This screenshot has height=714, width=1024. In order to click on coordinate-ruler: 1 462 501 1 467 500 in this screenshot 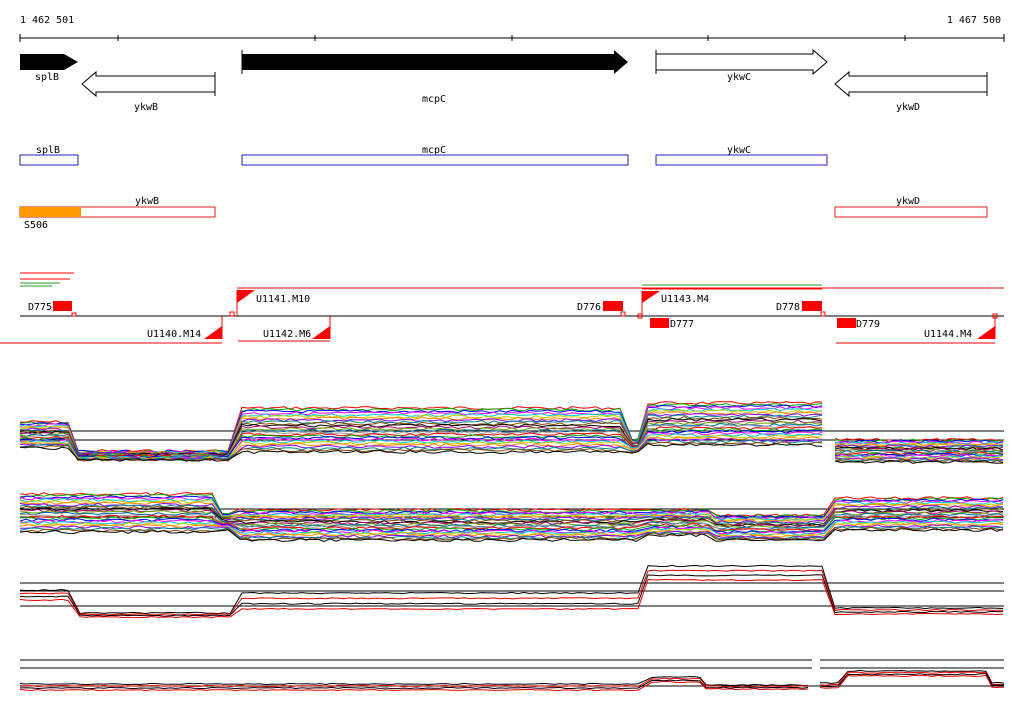, I will do `click(512, 28)`.